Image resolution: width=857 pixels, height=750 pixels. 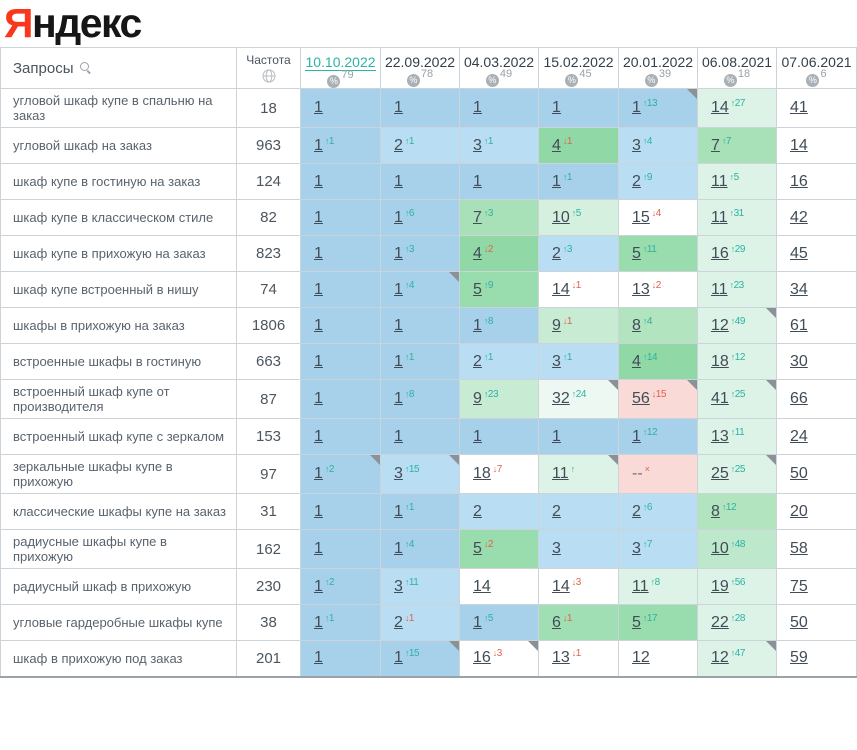 I want to click on query-cell: шкаф купе встроенный в нишу, so click(x=118, y=289).